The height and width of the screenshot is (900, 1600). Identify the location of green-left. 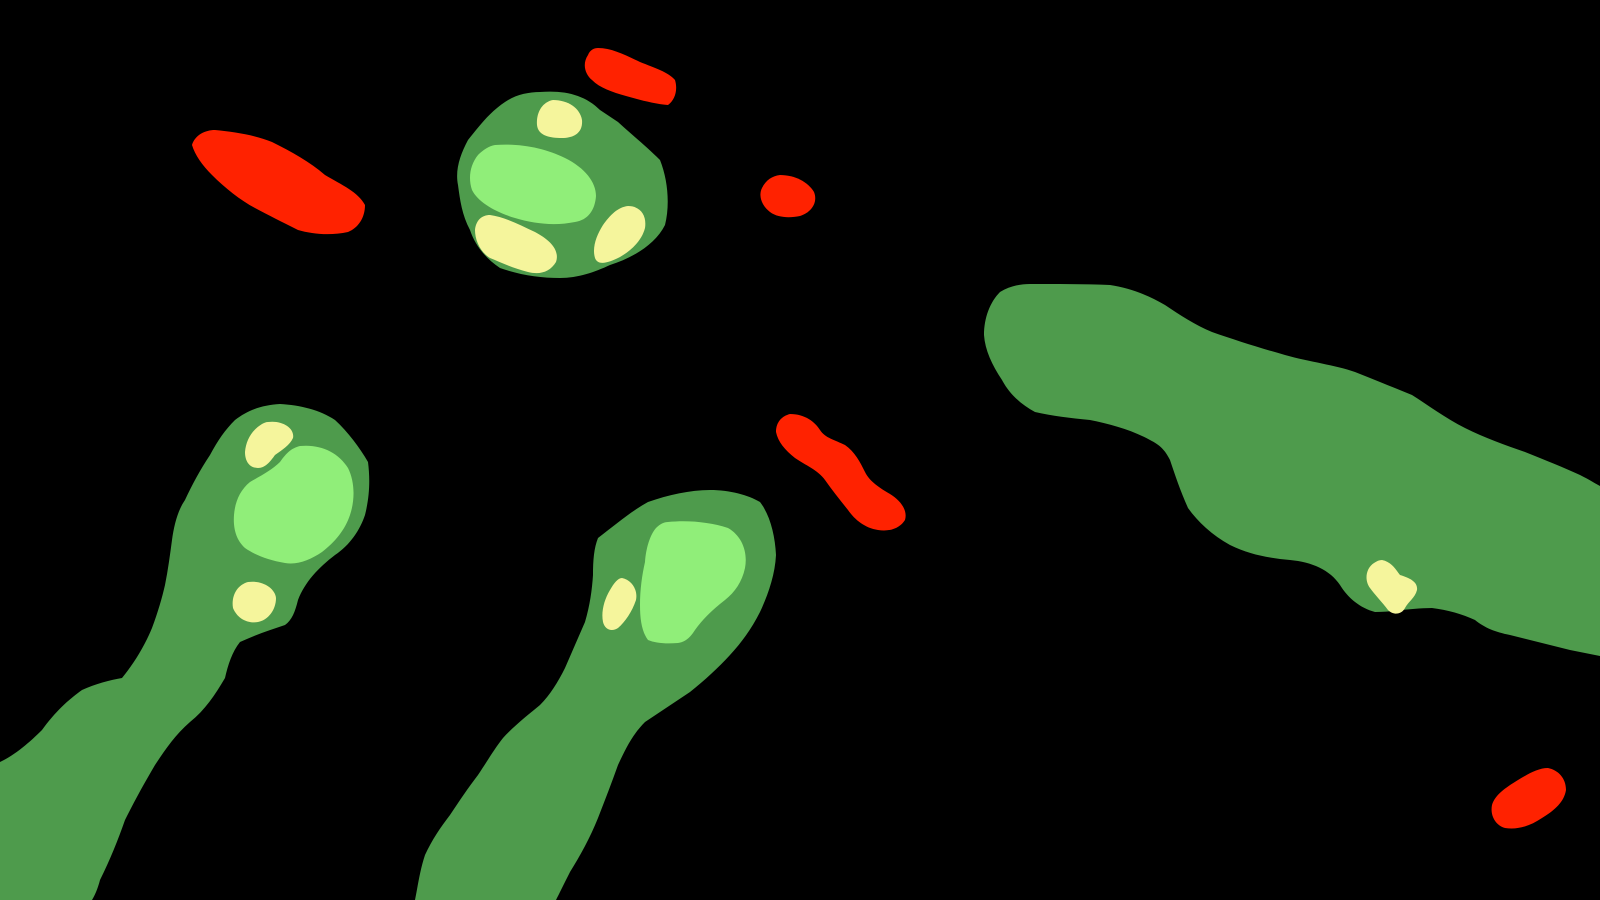
(293, 504).